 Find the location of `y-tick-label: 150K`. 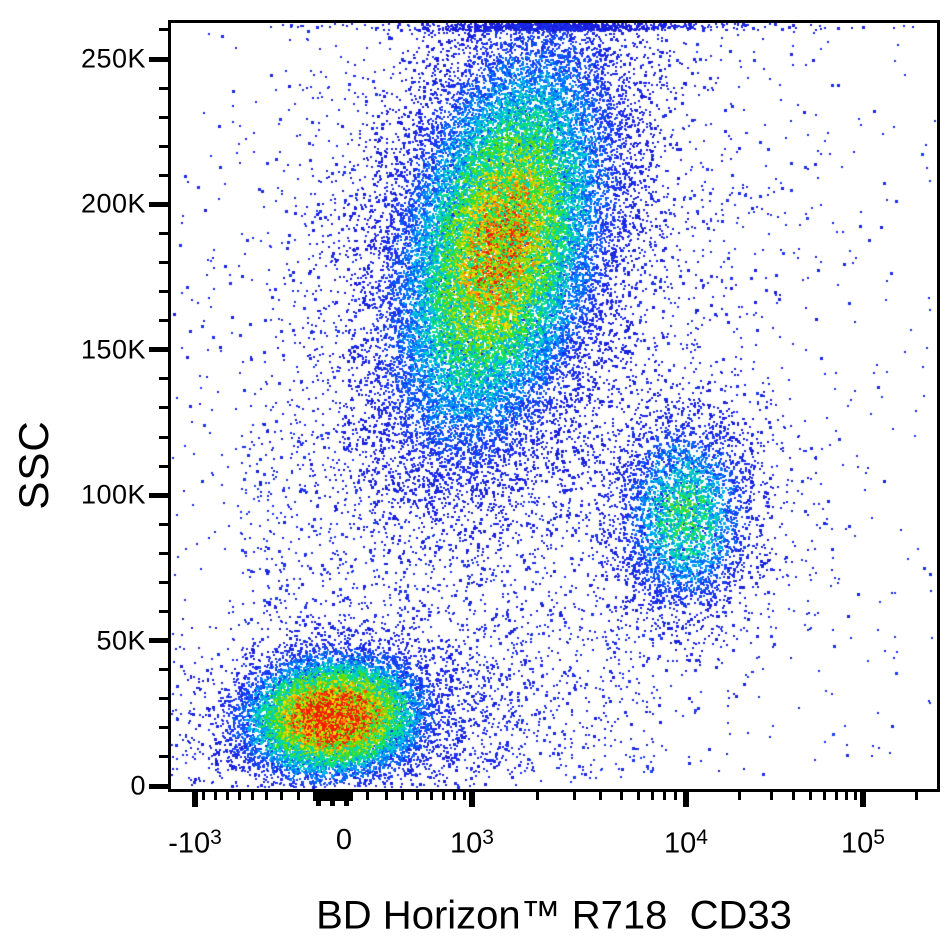

y-tick-label: 150K is located at coordinates (113, 349).